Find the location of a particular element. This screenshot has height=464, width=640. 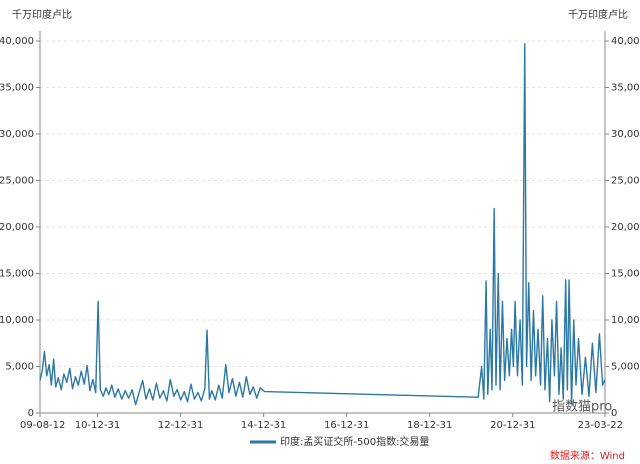

y-tick-label: 15,000 is located at coordinates (17, 274).